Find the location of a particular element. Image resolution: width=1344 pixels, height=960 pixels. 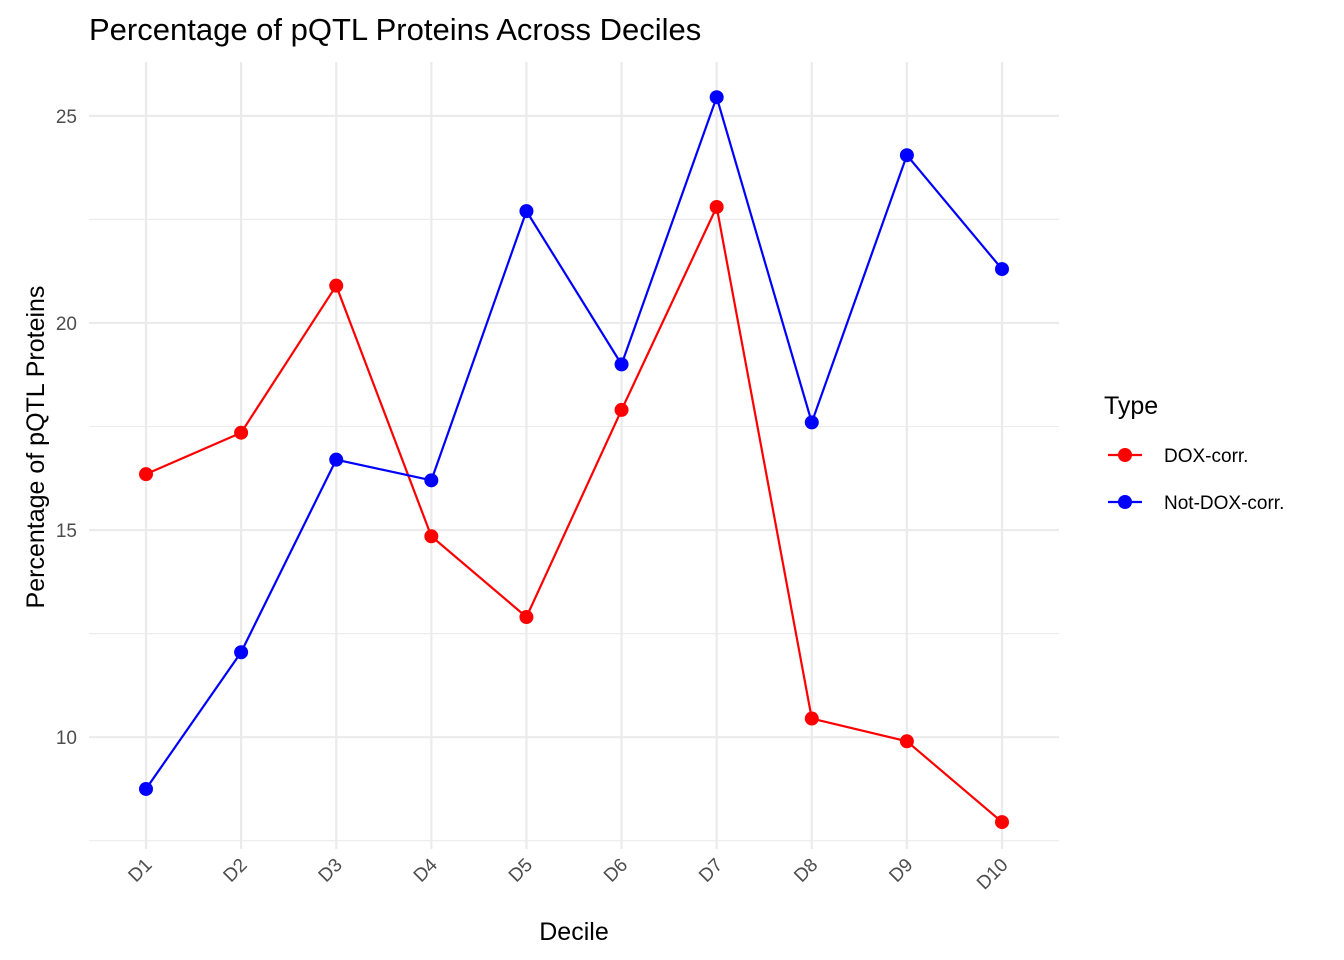

legend-item: Not-DOX-corr. is located at coordinates (1196, 503).